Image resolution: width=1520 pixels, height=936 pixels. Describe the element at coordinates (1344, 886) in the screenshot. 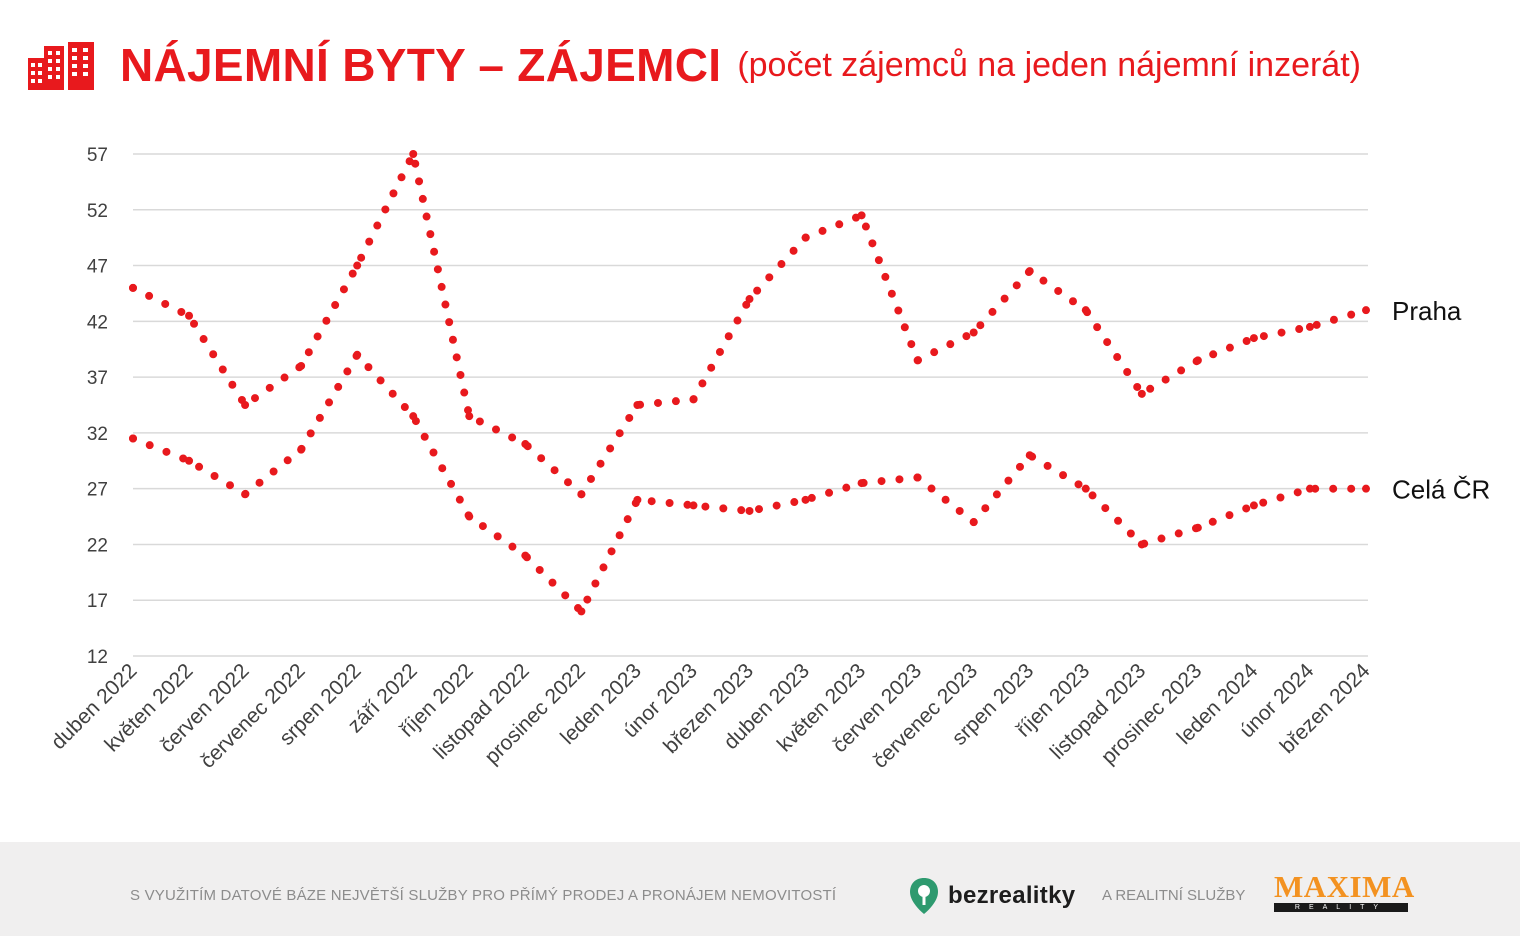

I see `maxima-wordmark: MAXIMA` at that location.